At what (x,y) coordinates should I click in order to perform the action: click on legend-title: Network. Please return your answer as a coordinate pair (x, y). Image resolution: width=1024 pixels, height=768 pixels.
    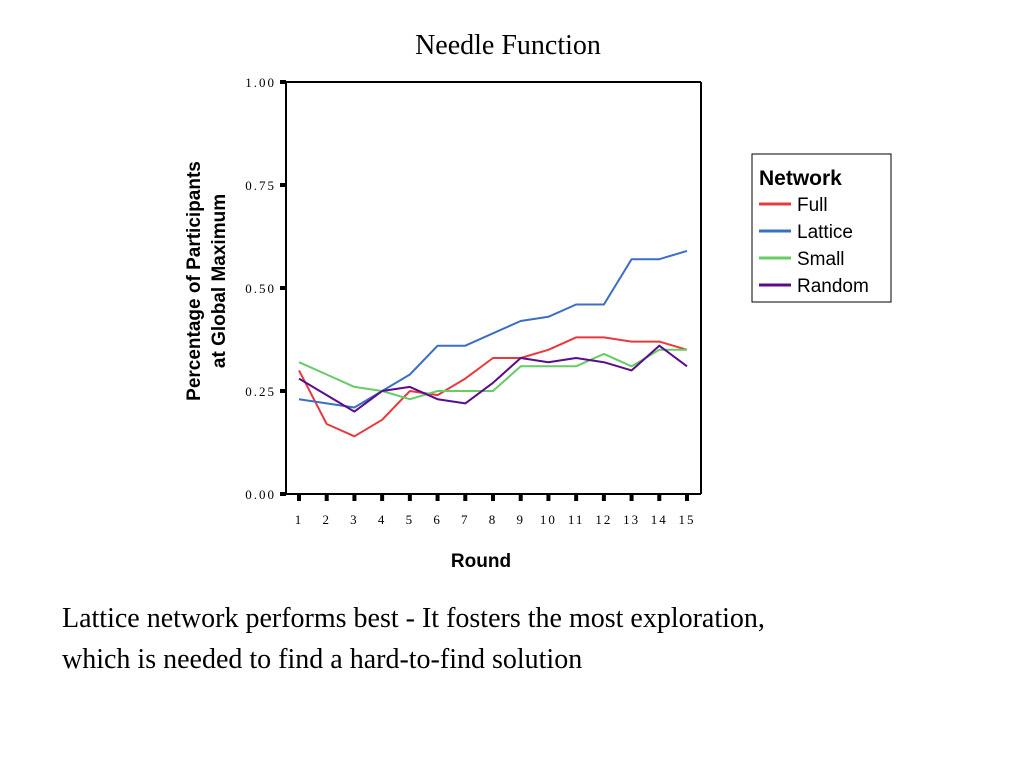
    Looking at the image, I should click on (800, 178).